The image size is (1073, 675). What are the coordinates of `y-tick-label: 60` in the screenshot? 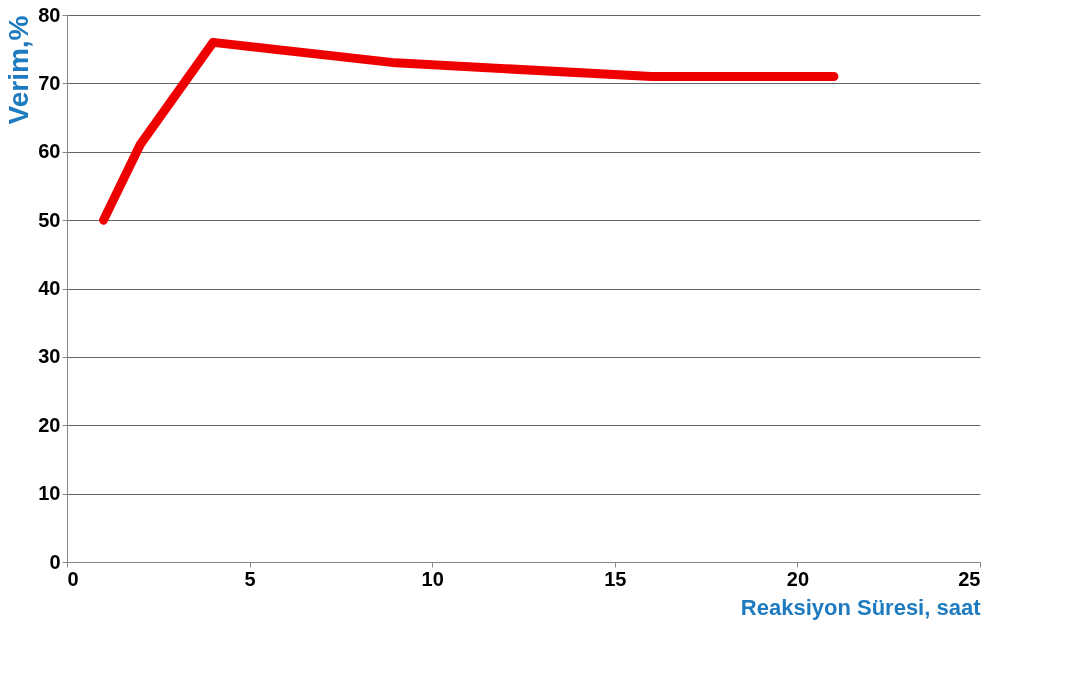 It's located at (49, 151).